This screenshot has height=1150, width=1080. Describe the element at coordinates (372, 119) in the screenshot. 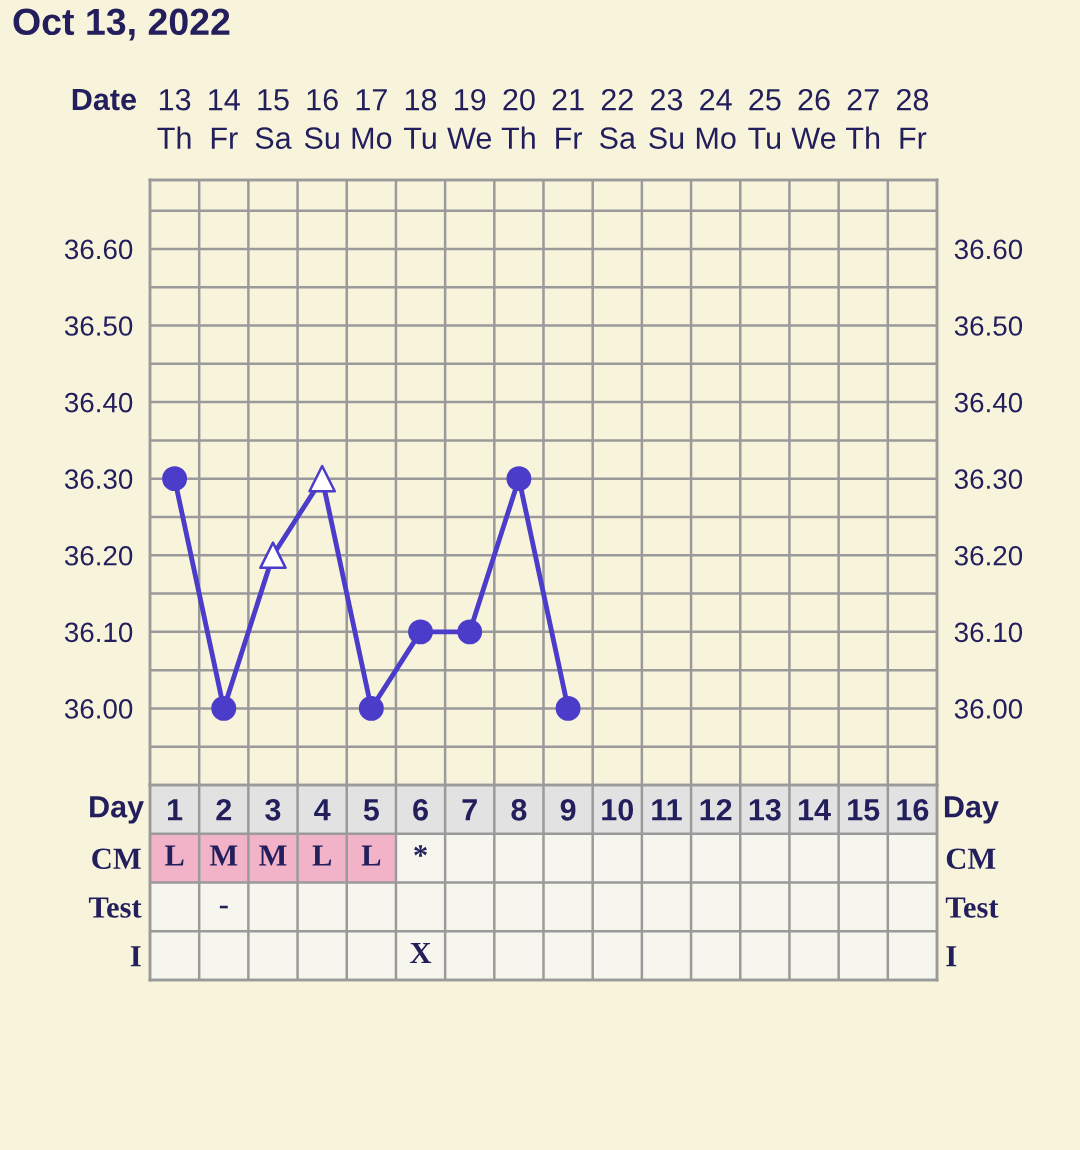

I see `x-tick-label: 17 Mo` at that location.